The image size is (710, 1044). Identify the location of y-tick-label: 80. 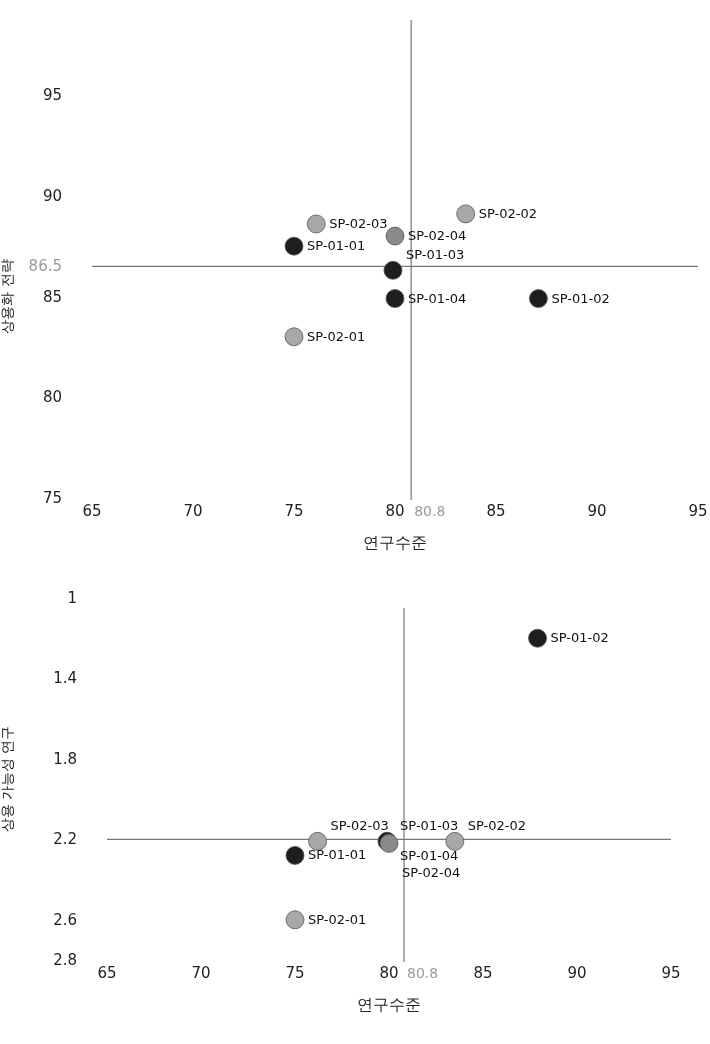
(52, 397).